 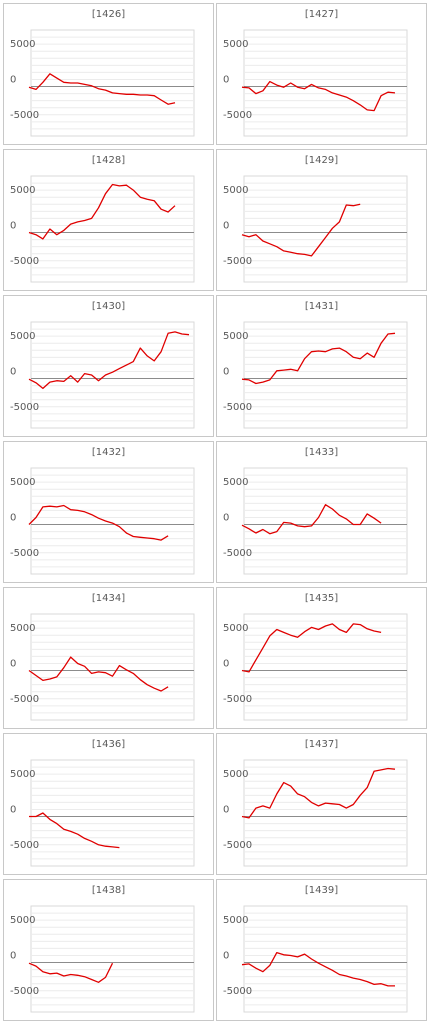 I want to click on chart-title: [1430], so click(x=108, y=306).